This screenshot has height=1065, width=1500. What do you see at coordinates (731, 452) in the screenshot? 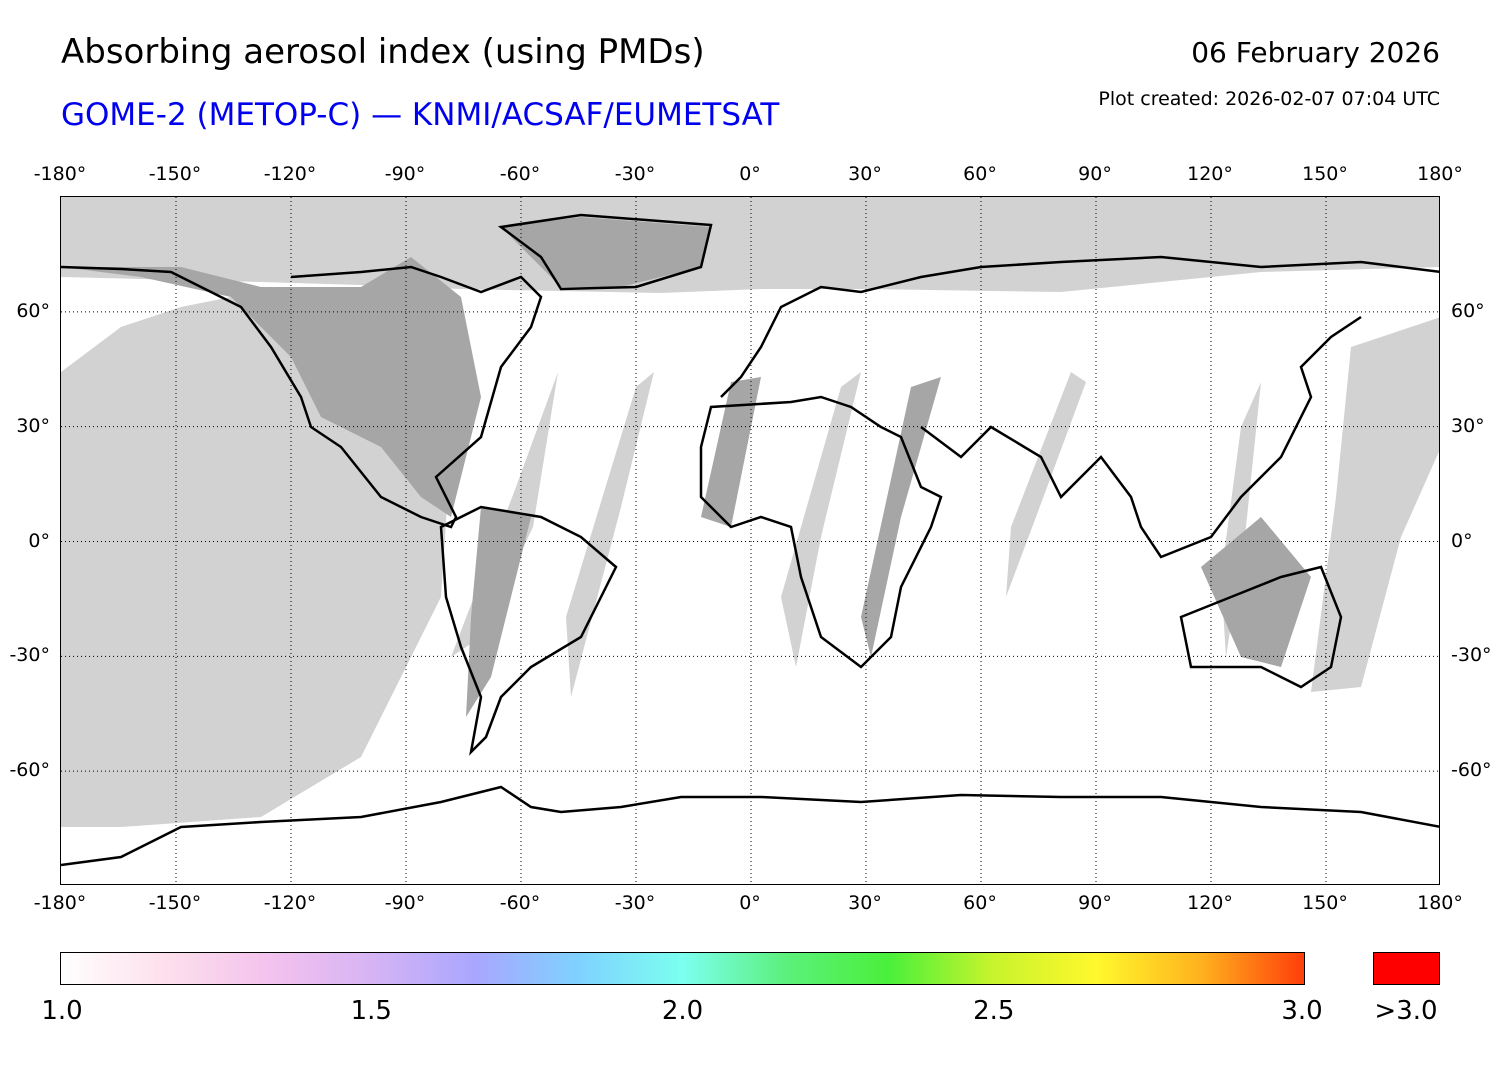
I see `africa-swath` at bounding box center [731, 452].